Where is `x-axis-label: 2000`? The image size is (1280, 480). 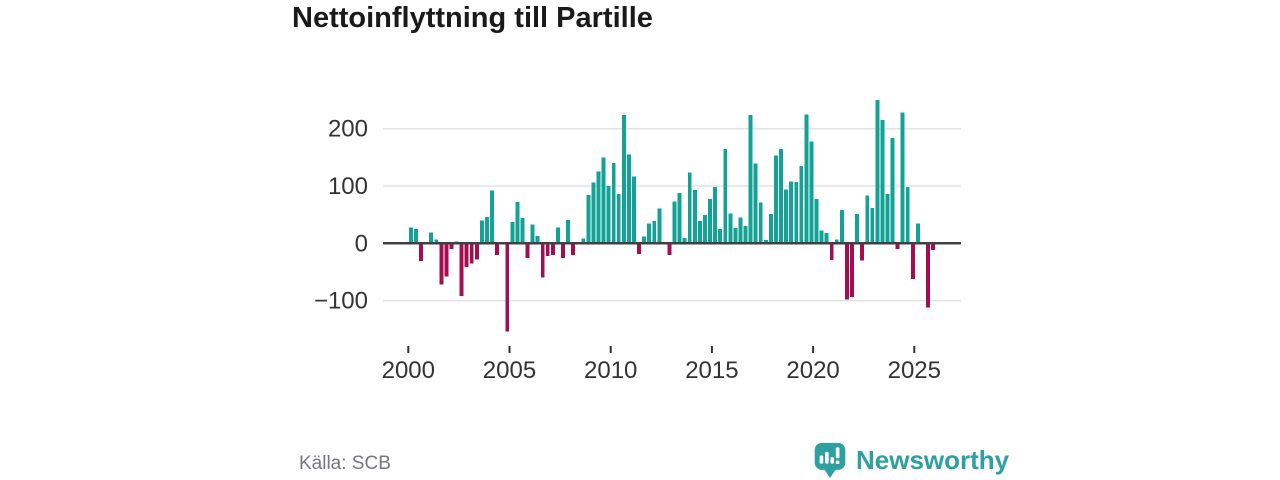 x-axis-label: 2000 is located at coordinates (408, 370).